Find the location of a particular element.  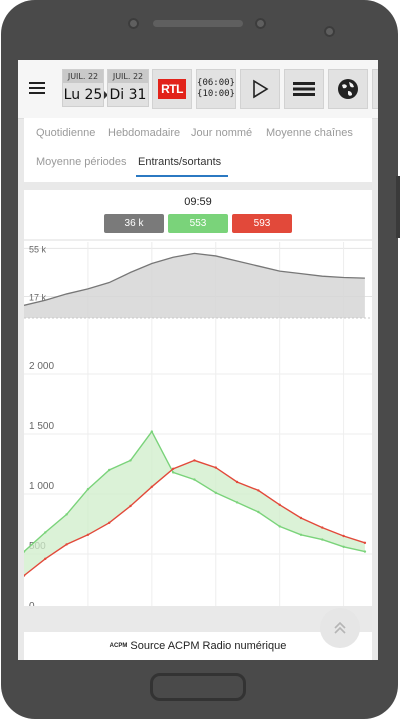

end-date-month: JUIL. 22 is located at coordinates (128, 76).